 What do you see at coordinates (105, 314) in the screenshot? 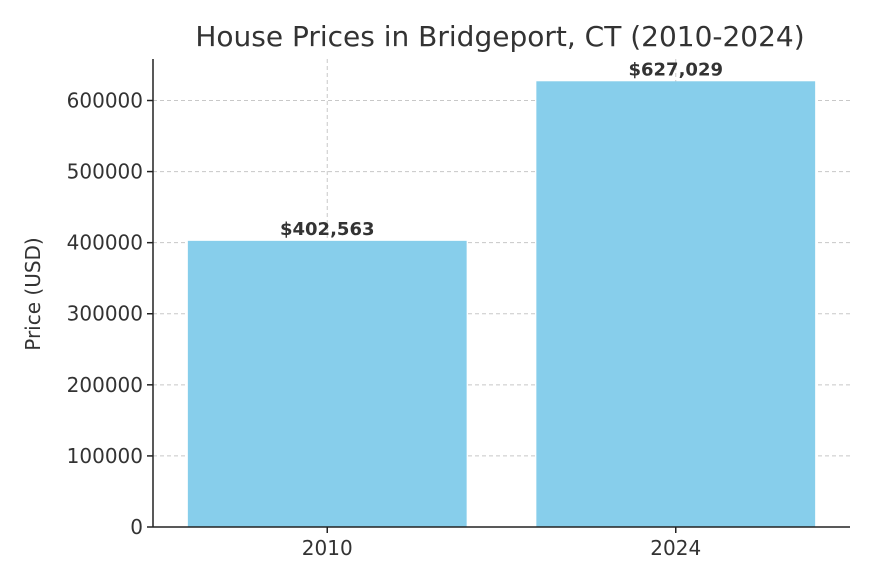
I see `y-tick-label: 300000` at bounding box center [105, 314].